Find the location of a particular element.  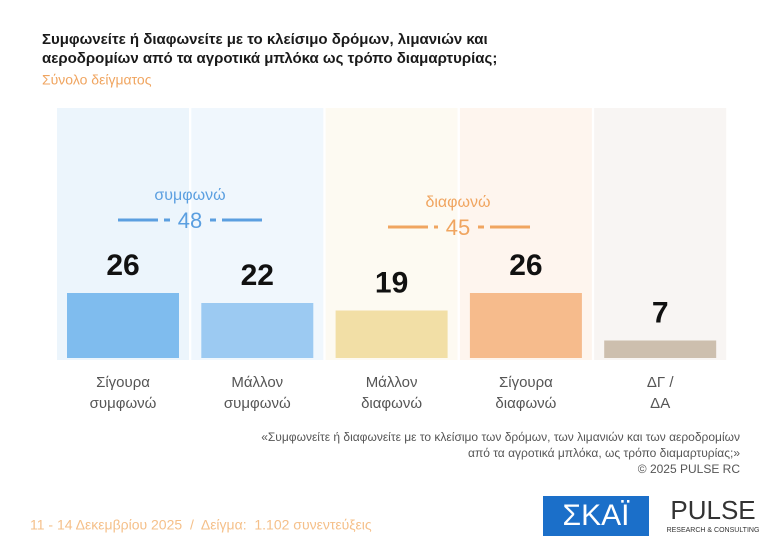

note-line: © 2025 PULSE RC is located at coordinates (689, 469).